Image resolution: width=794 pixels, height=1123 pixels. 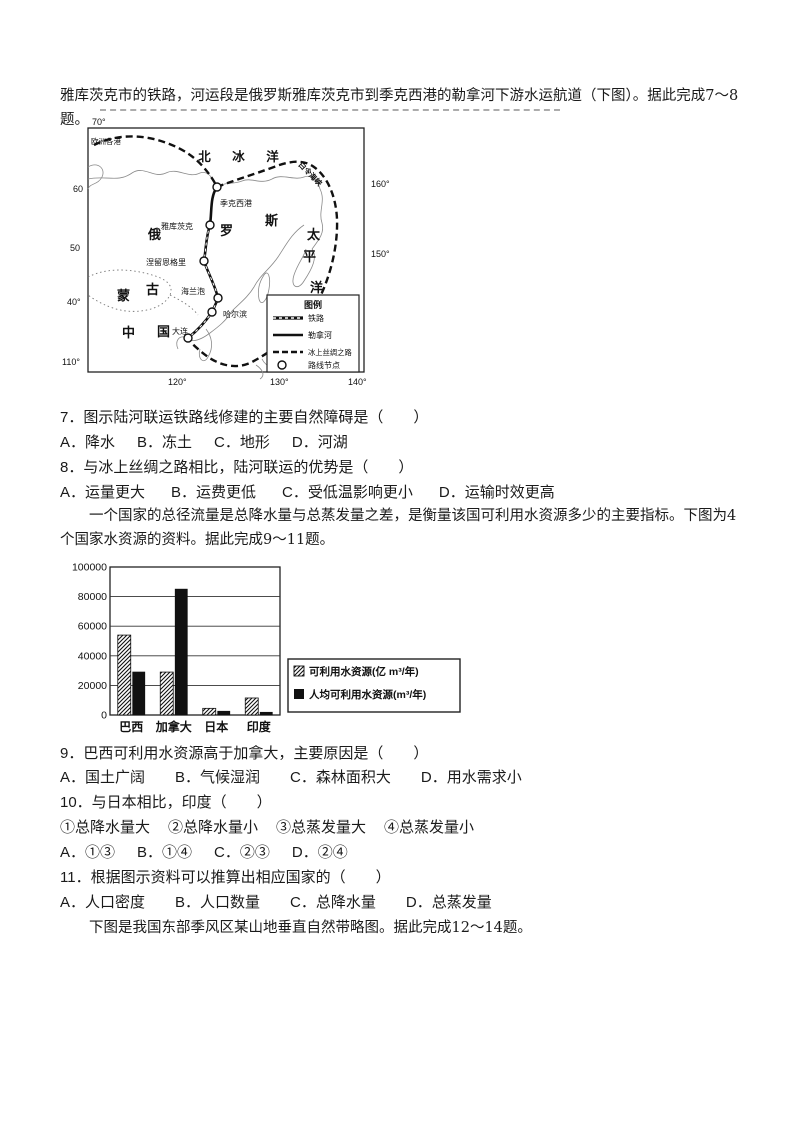 I want to click on map-label-harbin: 哈尔滨, so click(x=235, y=314).